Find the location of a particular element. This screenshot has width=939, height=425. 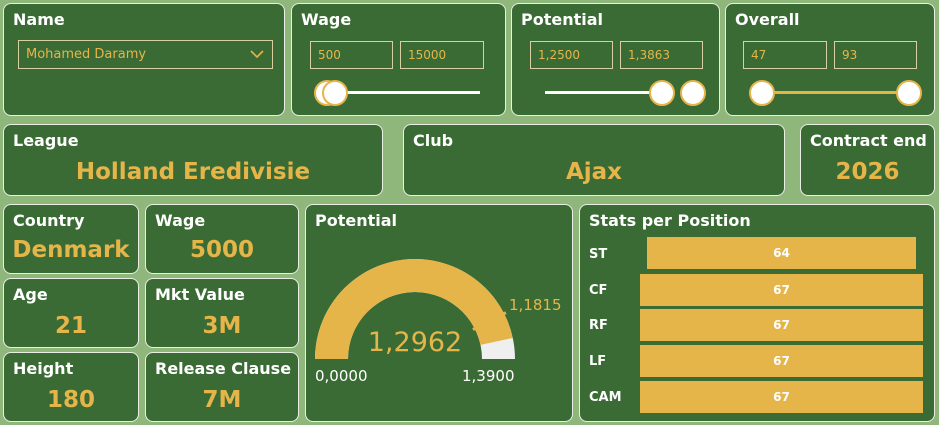

league-value: Holland Eredivisie is located at coordinates (193, 172).